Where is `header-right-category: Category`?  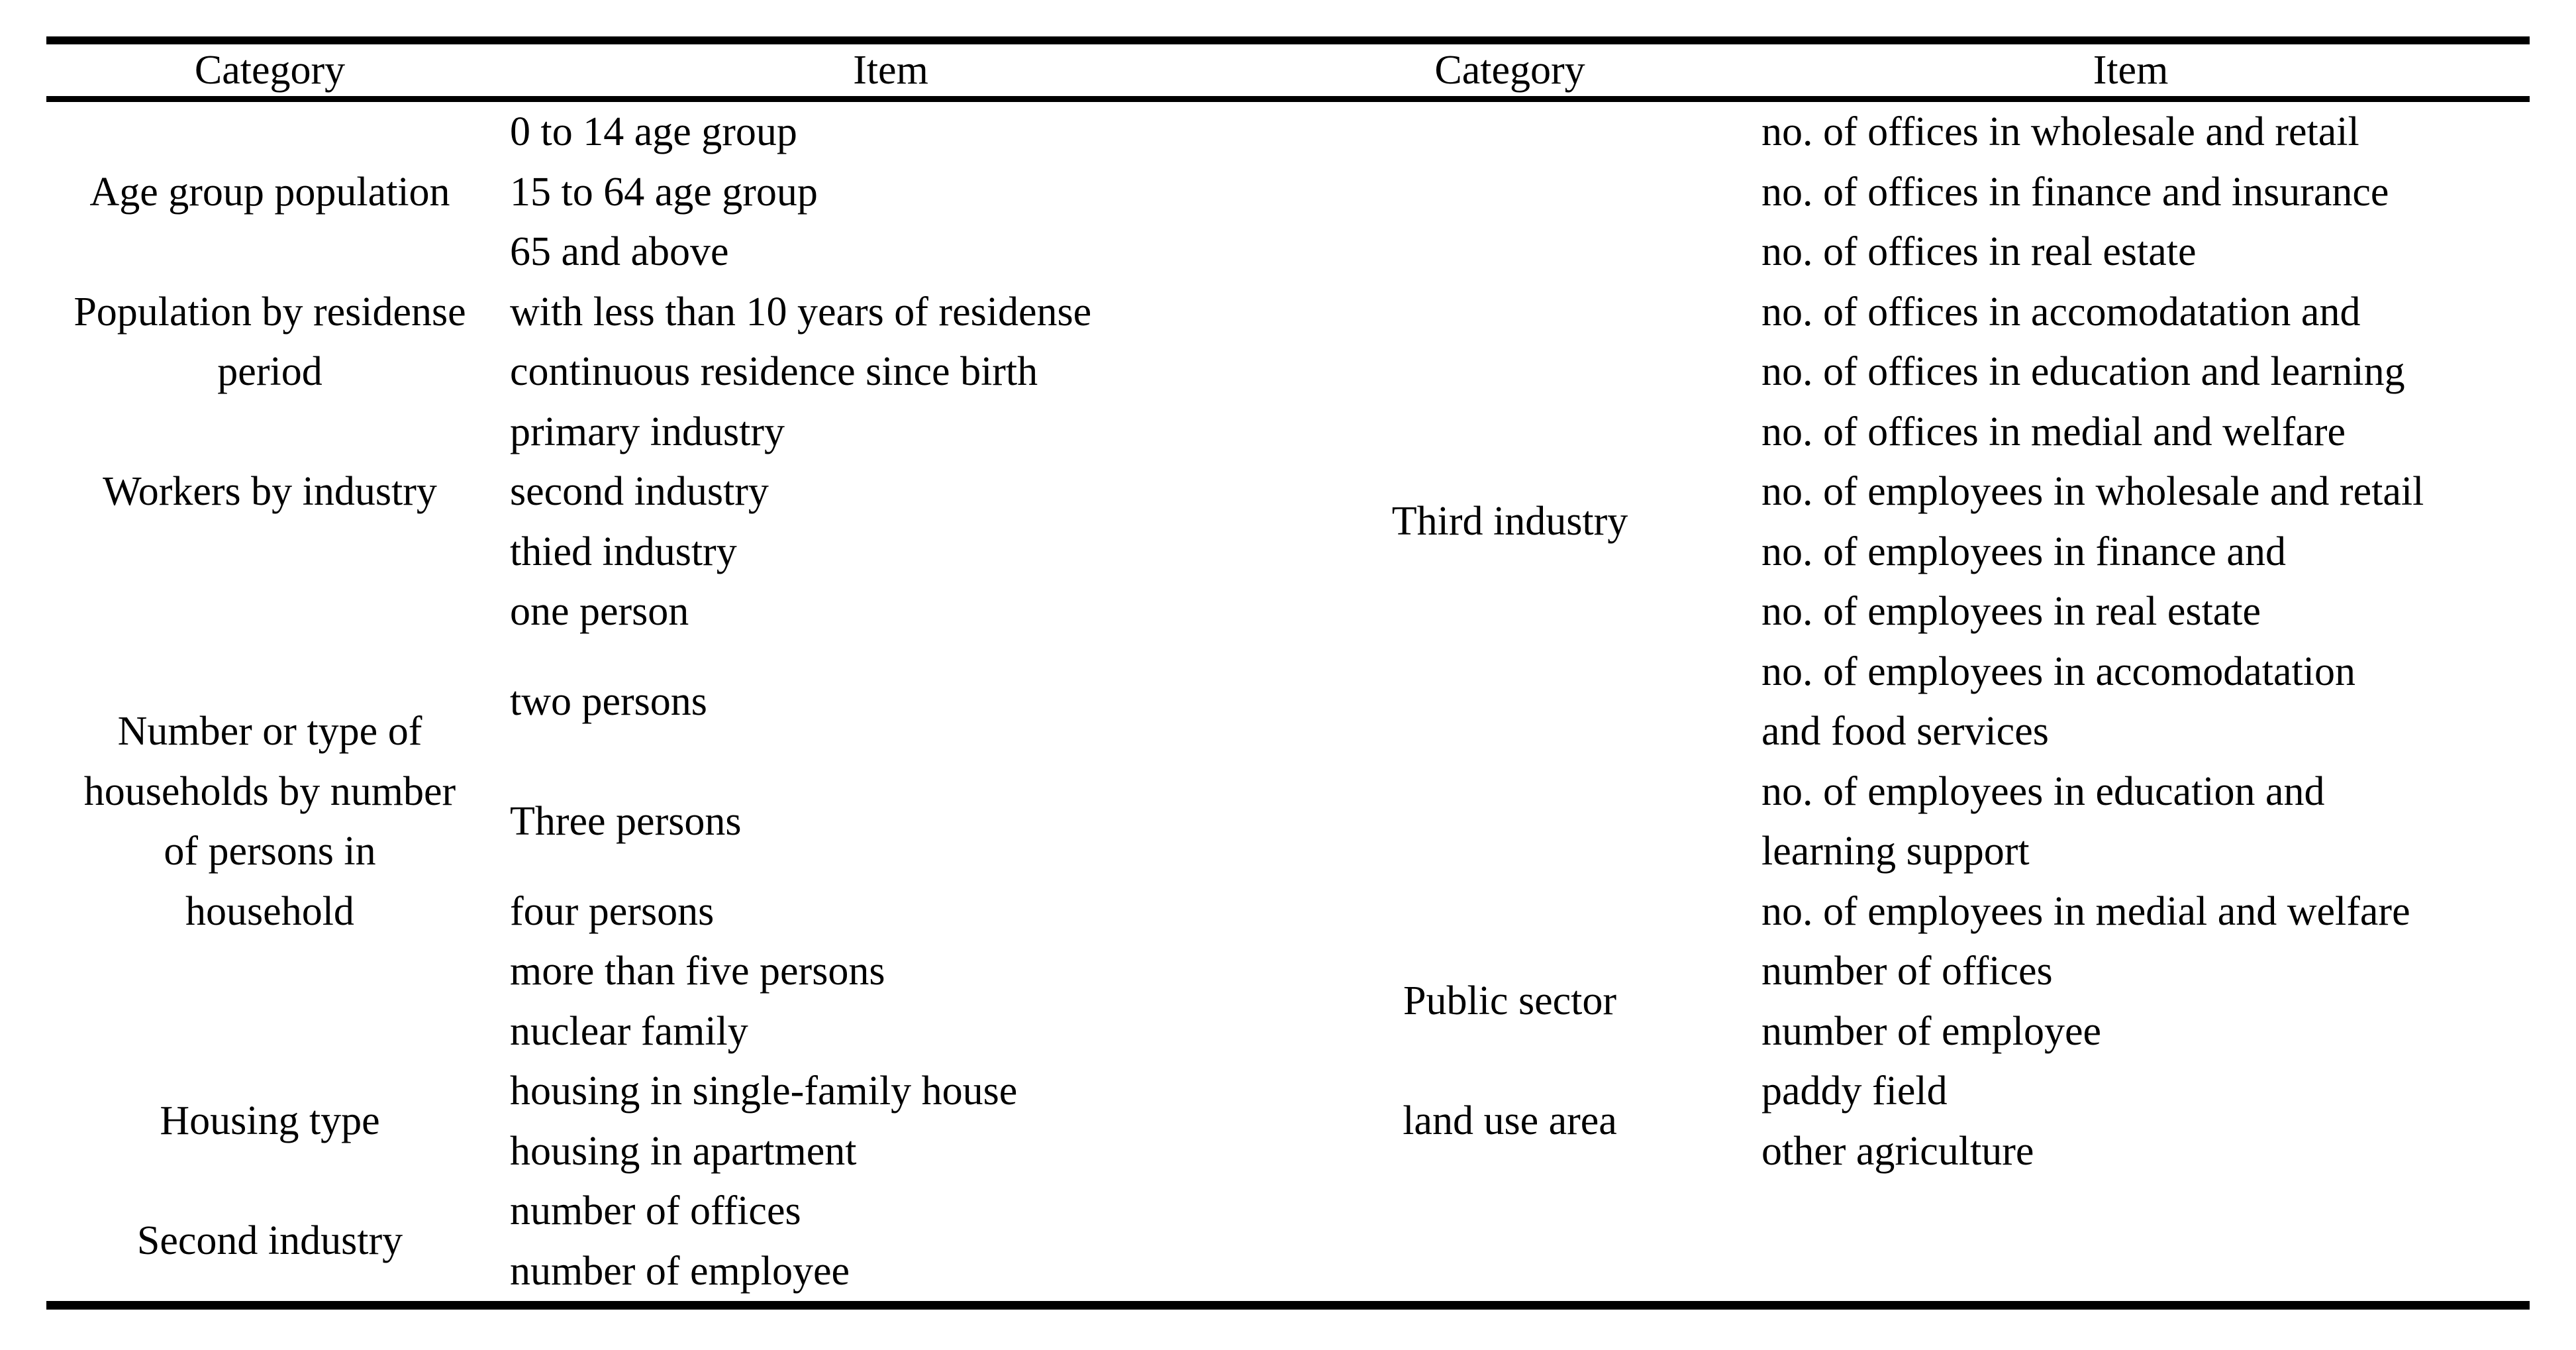
header-right-category: Category is located at coordinates (1510, 70).